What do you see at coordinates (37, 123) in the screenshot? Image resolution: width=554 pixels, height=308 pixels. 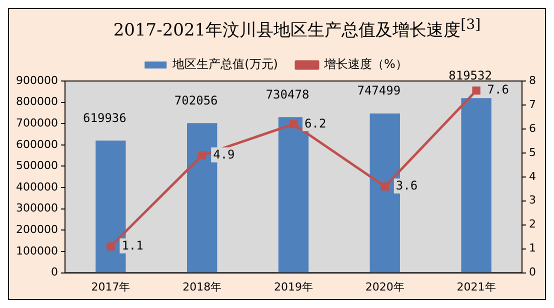 I see `y-tick-label: 700000` at bounding box center [37, 123].